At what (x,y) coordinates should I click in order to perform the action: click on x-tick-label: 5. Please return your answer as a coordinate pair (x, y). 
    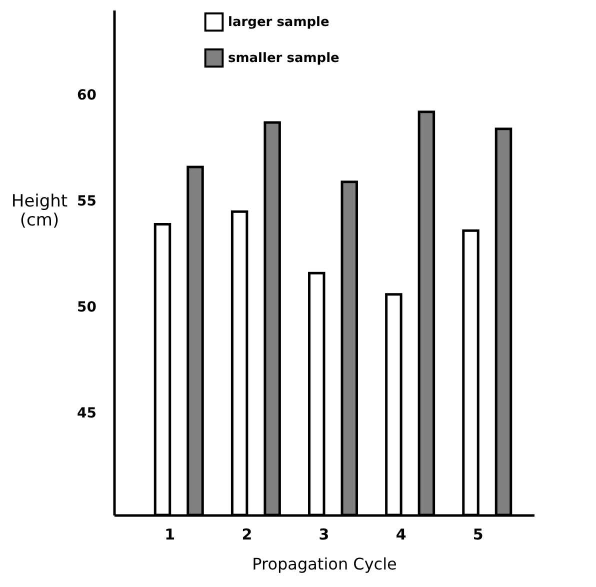
    Looking at the image, I should click on (478, 535).